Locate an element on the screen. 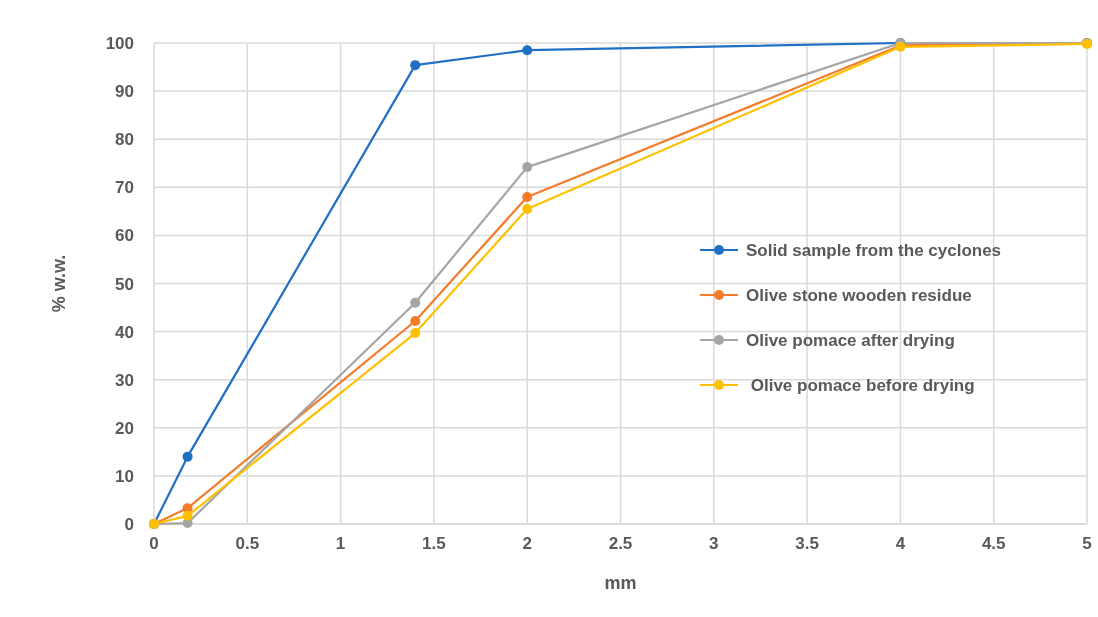 The width and height of the screenshot is (1098, 617). y-tick-label: 60 is located at coordinates (124, 236).